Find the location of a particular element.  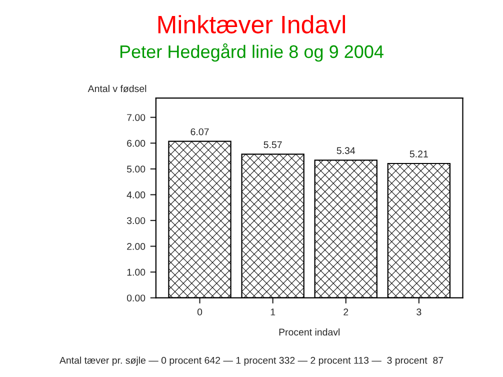

y-tick-label: 2.00 is located at coordinates (136, 246).